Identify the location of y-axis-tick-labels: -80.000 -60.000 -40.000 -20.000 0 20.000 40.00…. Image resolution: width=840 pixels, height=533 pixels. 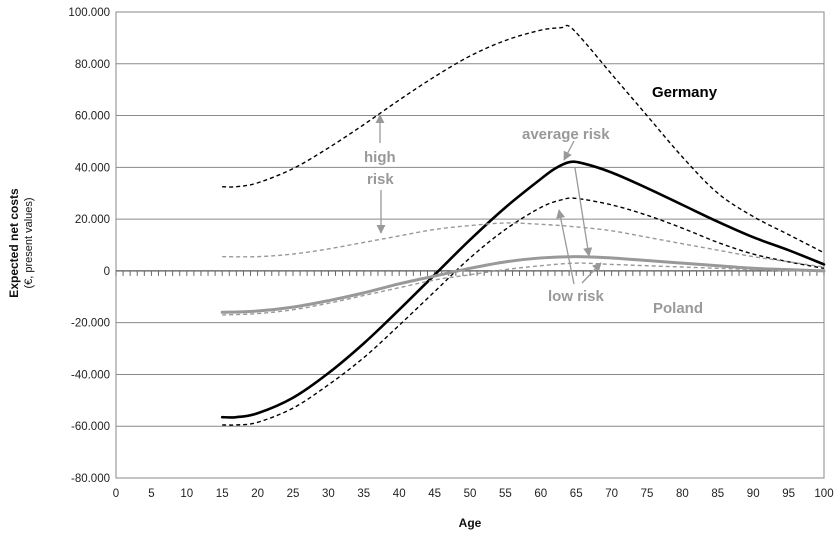
(89, 246).